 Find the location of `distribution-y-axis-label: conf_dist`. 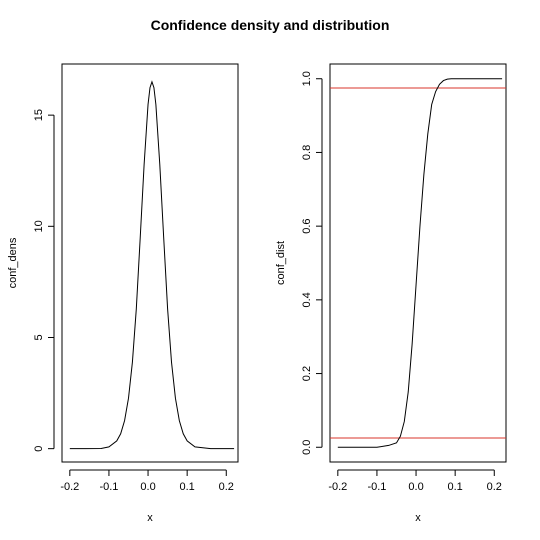

distribution-y-axis-label: conf_dist is located at coordinates (281, 263).